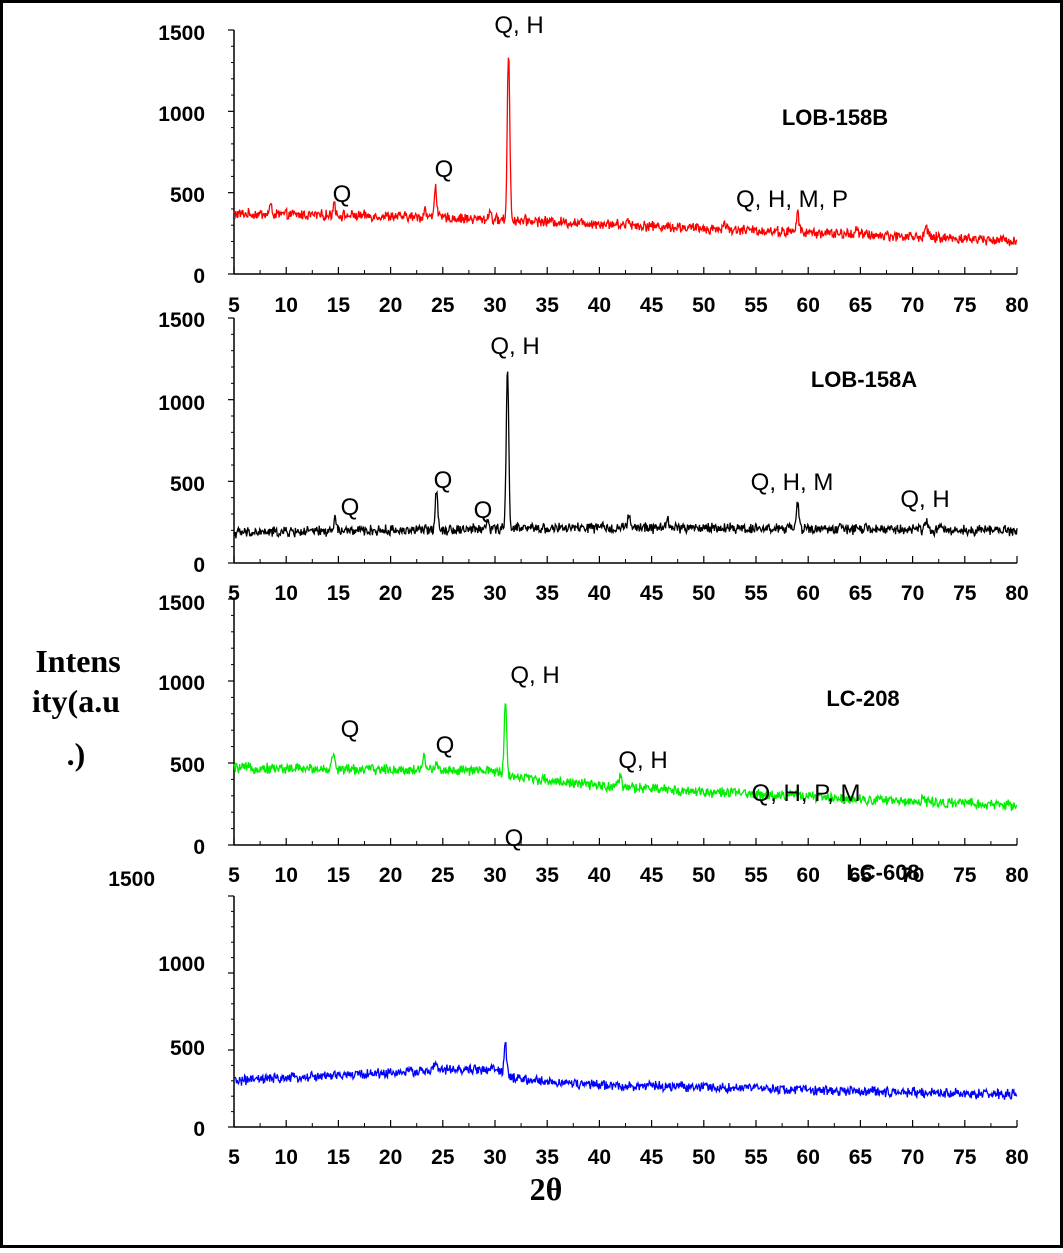  Describe the element at coordinates (76, 701) in the screenshot. I see `y-axis-label-line-2: ity(a.u` at that location.